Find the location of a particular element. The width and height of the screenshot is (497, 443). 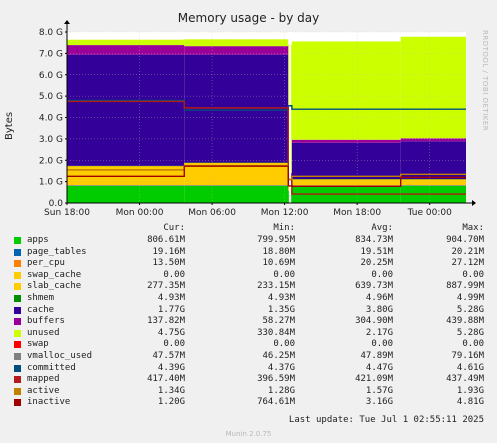

legend-row-swap_cache: swap_cache 0.00 0.00 0.00 0.00 is located at coordinates (248, 275).